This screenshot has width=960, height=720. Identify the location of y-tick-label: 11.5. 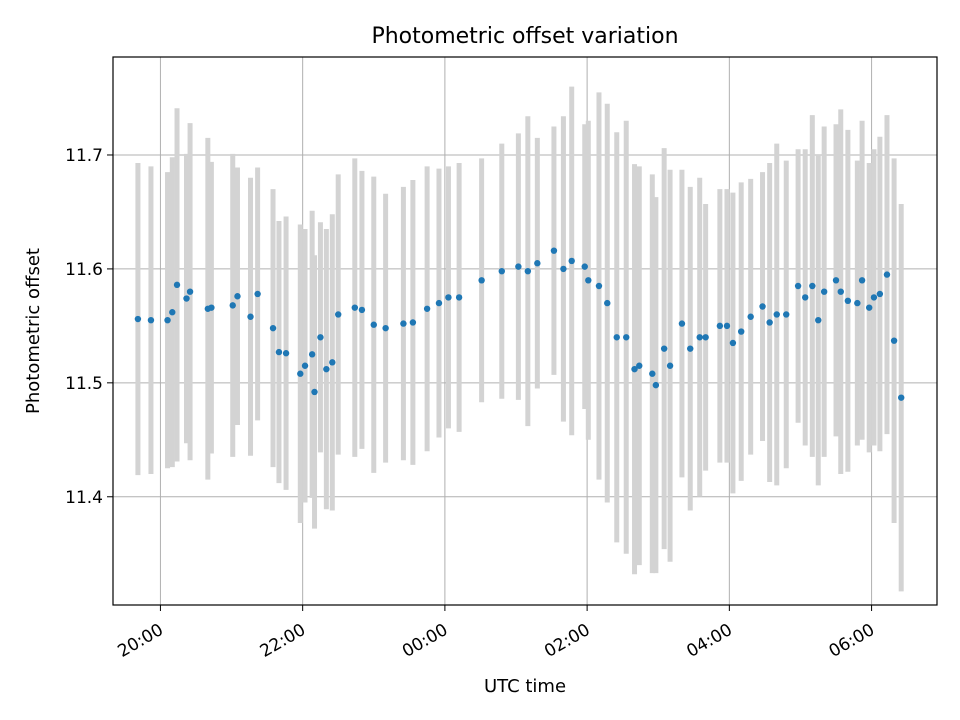
(84, 384).